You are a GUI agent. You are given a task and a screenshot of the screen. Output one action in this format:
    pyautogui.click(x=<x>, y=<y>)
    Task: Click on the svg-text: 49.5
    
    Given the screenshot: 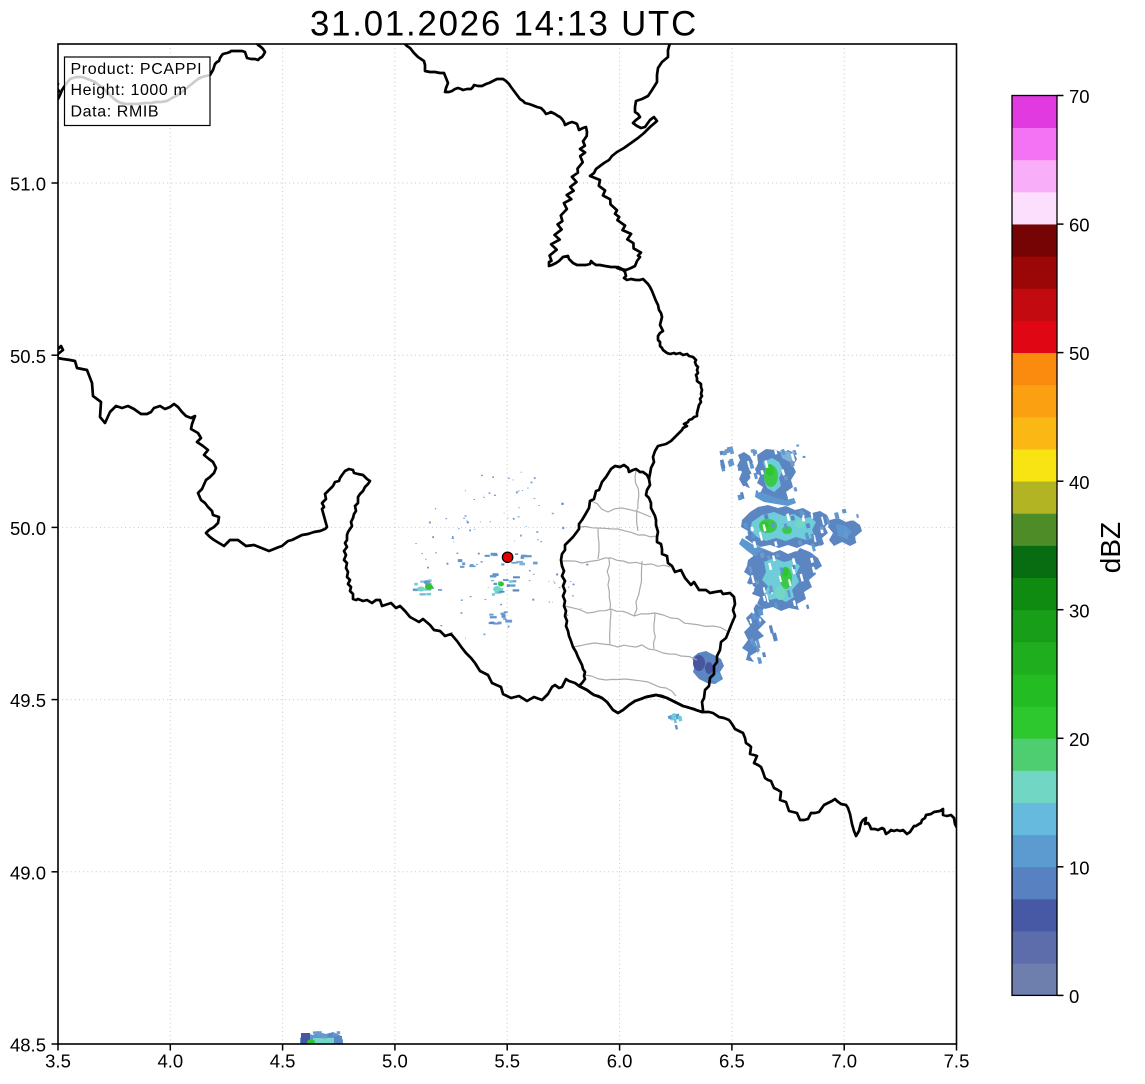 What is the action you would take?
    pyautogui.click(x=28, y=700)
    